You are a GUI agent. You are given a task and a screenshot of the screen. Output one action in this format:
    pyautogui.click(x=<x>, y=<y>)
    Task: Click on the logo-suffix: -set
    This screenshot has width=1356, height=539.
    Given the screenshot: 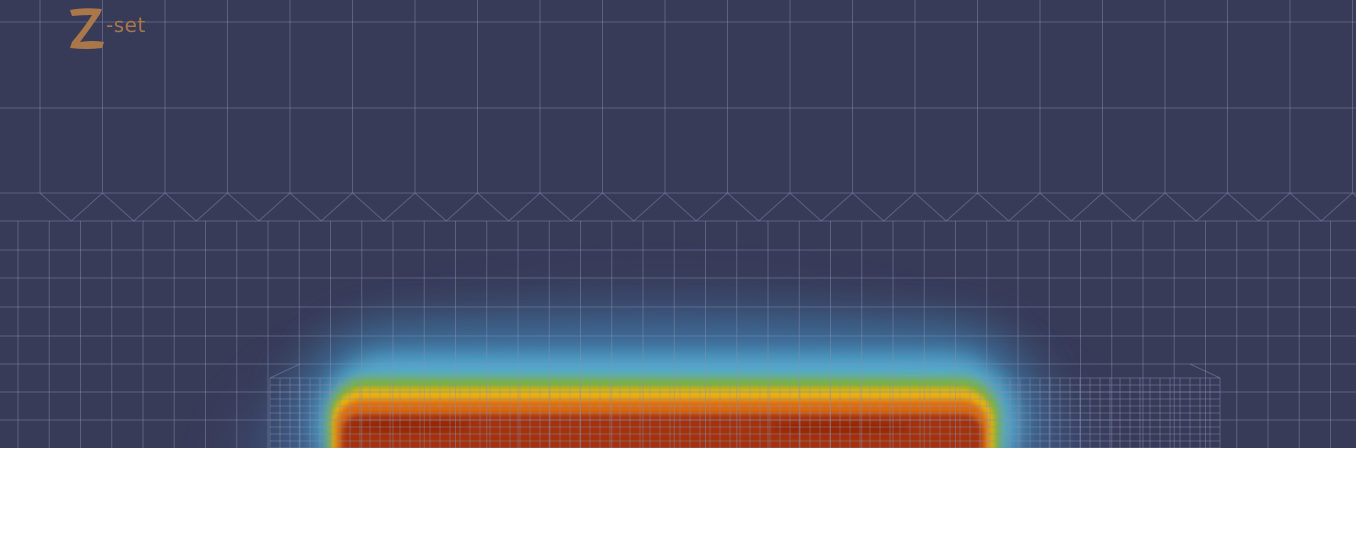 What is the action you would take?
    pyautogui.click(x=126, y=25)
    